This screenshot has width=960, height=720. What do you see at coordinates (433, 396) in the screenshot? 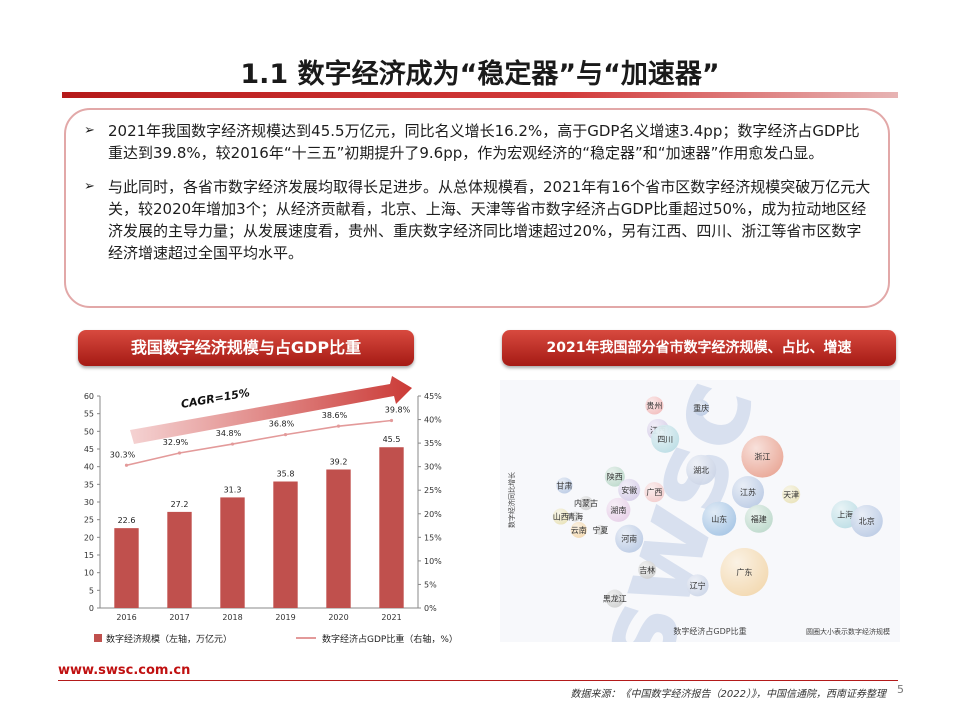
I see `y2-tick-label: 45%` at bounding box center [433, 396].